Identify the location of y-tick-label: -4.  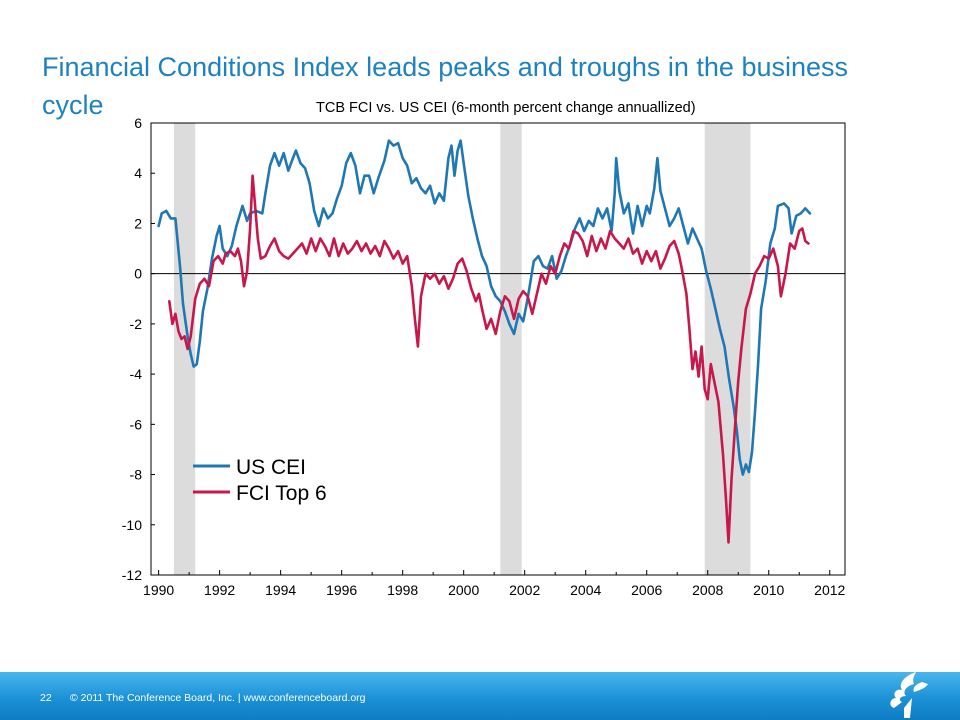
(136, 374).